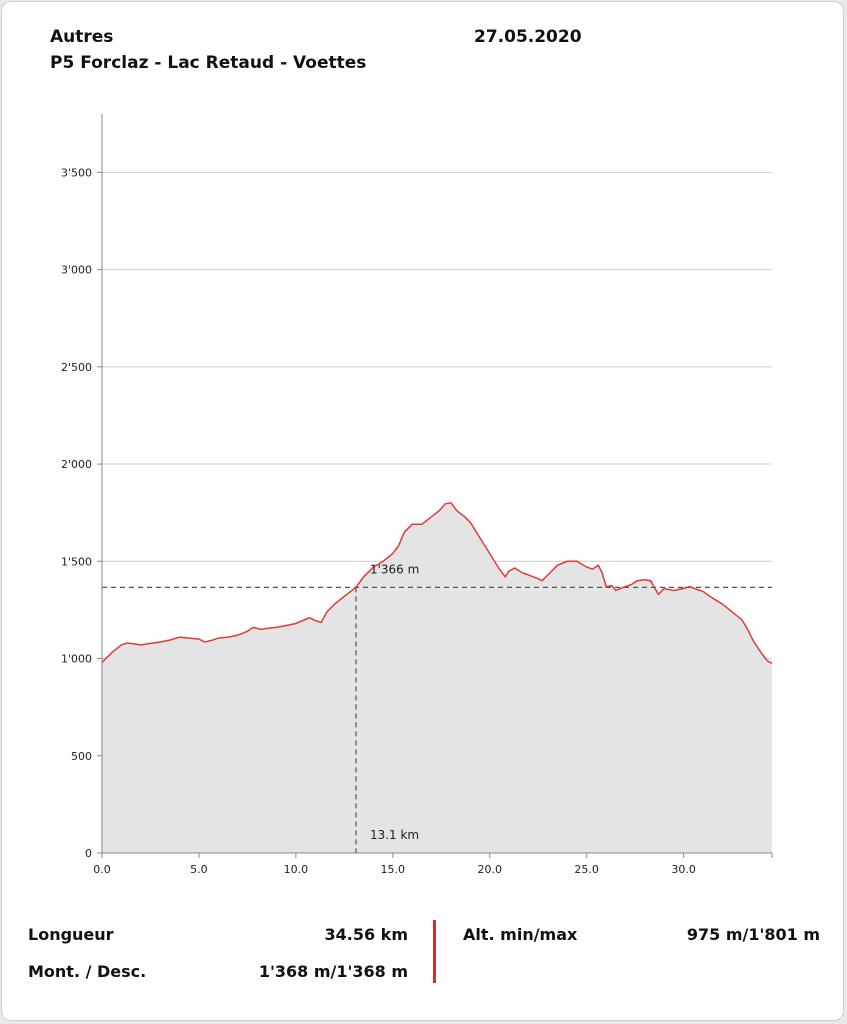 This screenshot has height=1024, width=847. I want to click on category-title: Autres, so click(82, 37).